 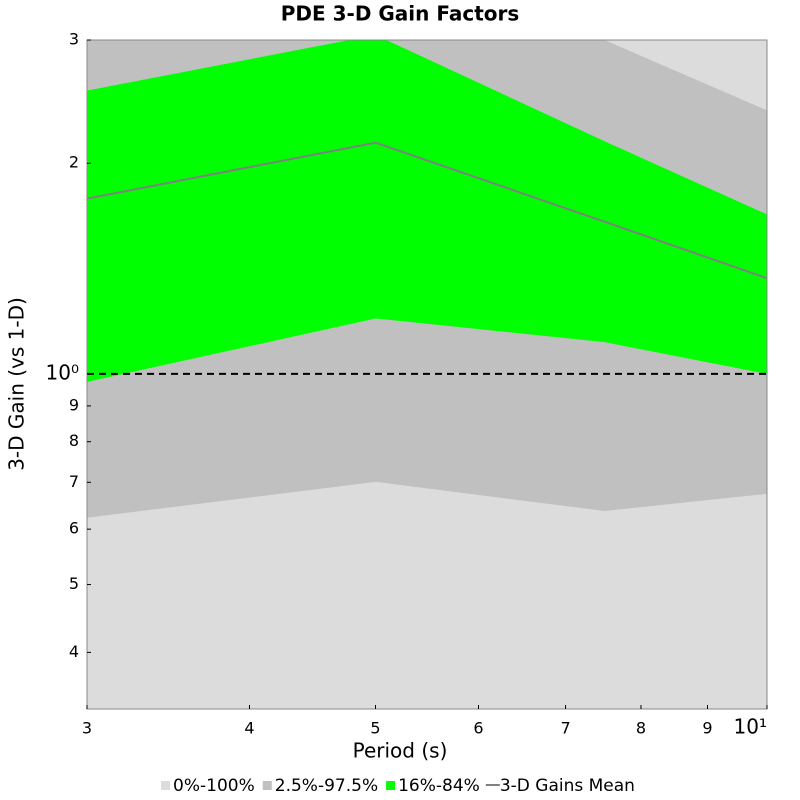 I want to click on y-axis-label: 3-D Gain (vs 1-D), so click(x=17, y=384).